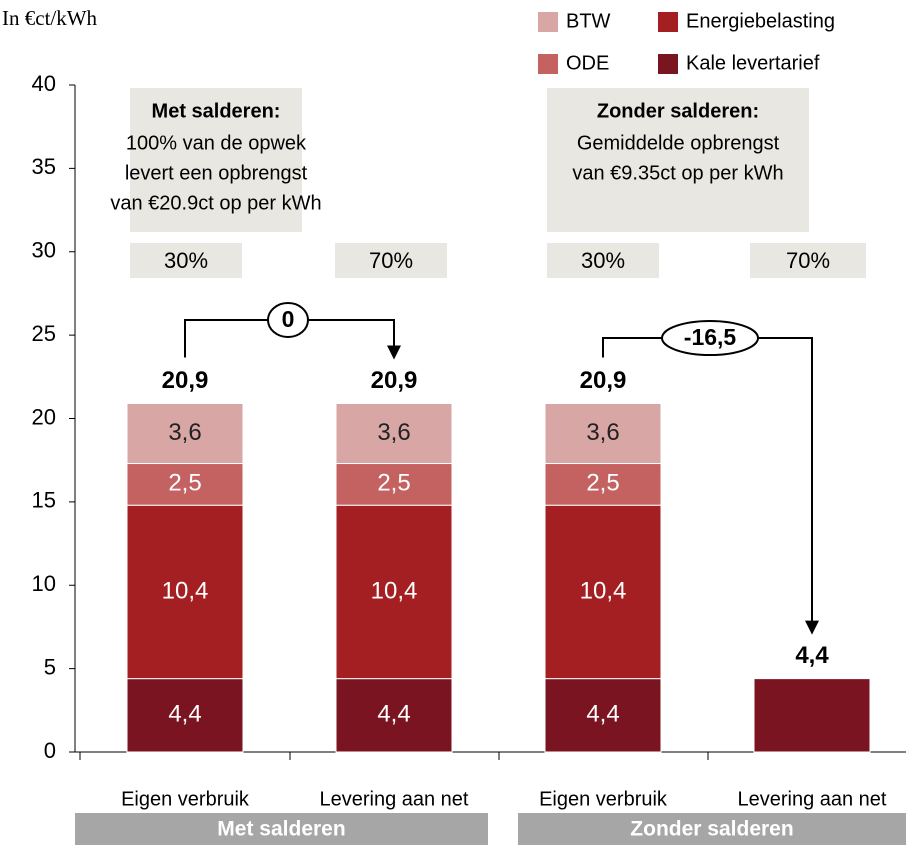  Describe the element at coordinates (678, 111) in the screenshot. I see `note-title: Zonder salderen:` at that location.